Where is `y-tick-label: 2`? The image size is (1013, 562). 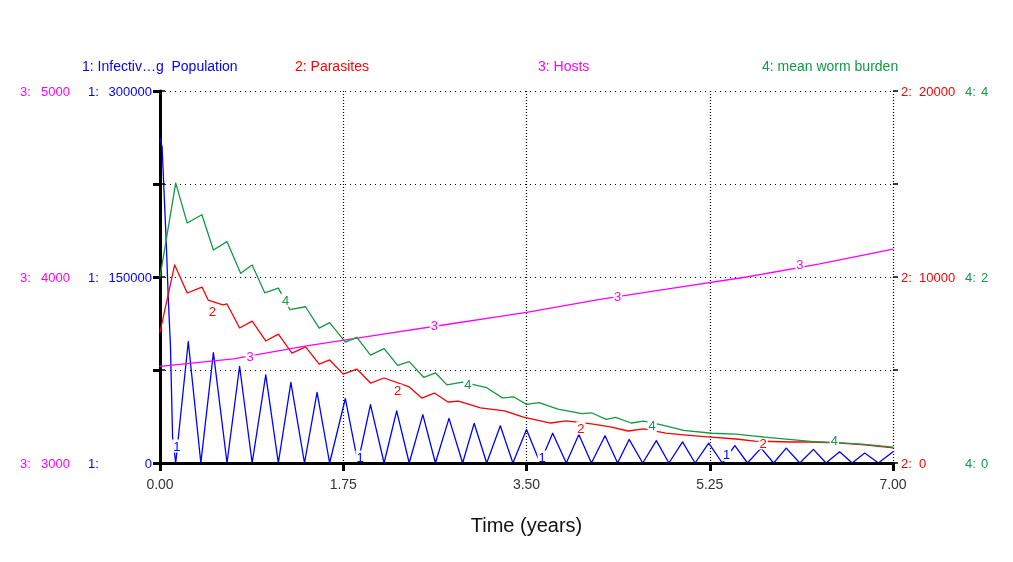 y-tick-label: 2 is located at coordinates (985, 277).